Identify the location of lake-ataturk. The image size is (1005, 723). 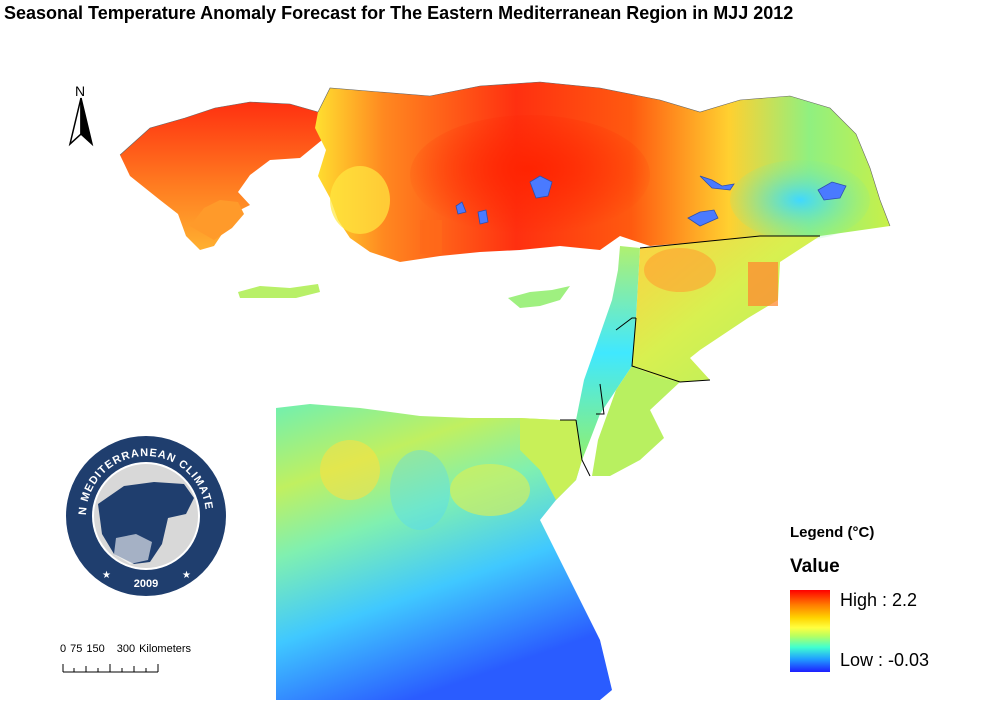
(703, 218).